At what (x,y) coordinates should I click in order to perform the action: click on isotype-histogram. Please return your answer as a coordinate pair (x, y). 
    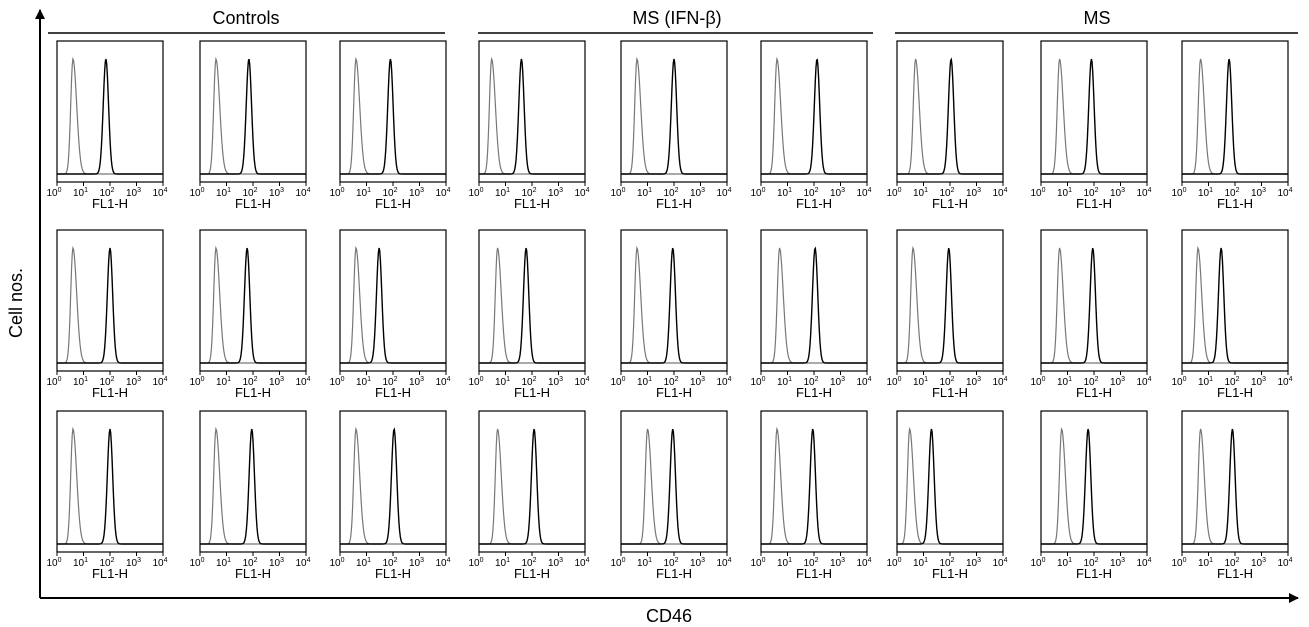
    Looking at the image, I should click on (110, 115).